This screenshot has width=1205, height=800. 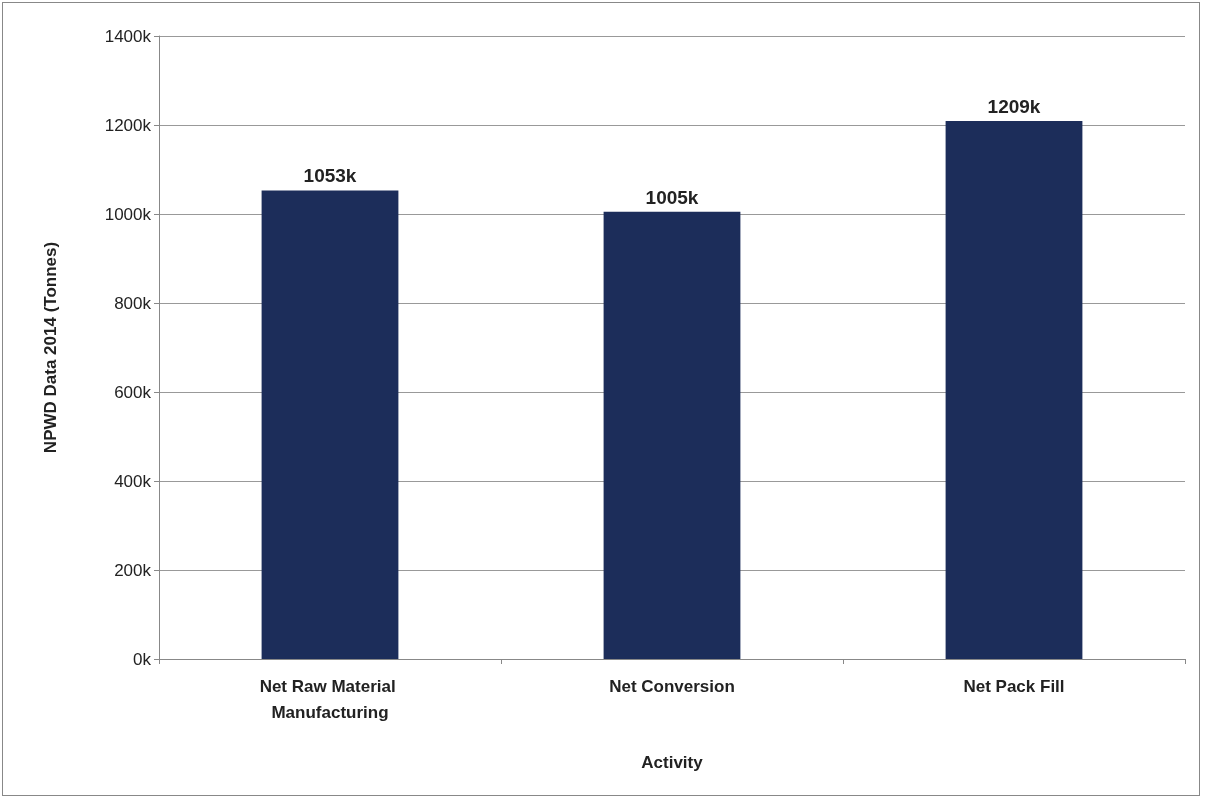 I want to click on y-tick-label: 400k, so click(x=133, y=481).